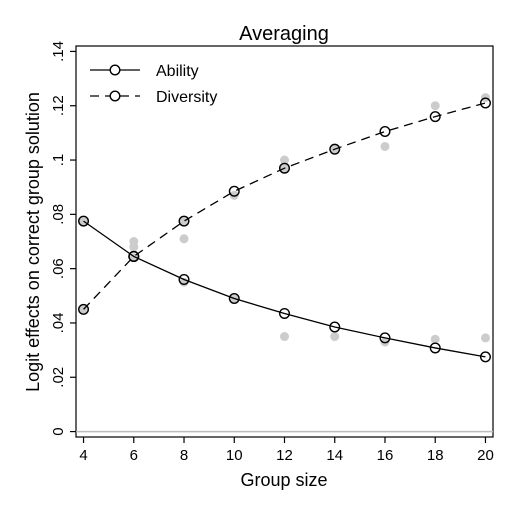 The width and height of the screenshot is (511, 511). I want to click on y-tick-label: .08, so click(58, 214).